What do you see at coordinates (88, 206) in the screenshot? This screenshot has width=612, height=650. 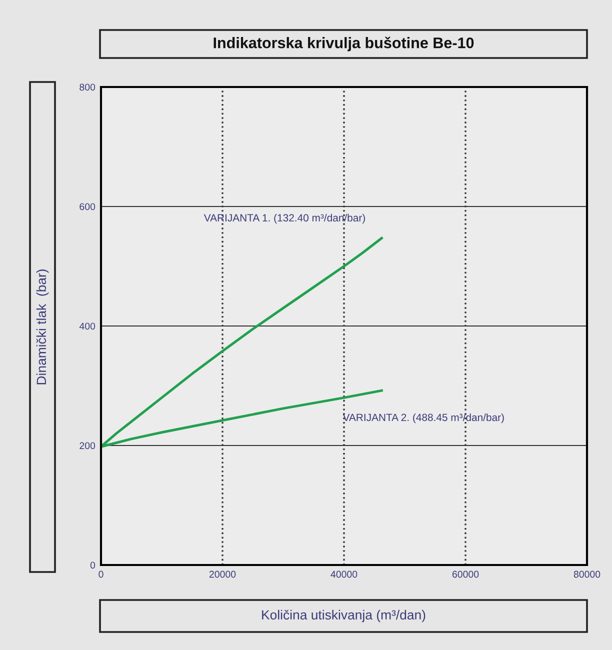 I see `y-tick-label: 600` at bounding box center [88, 206].